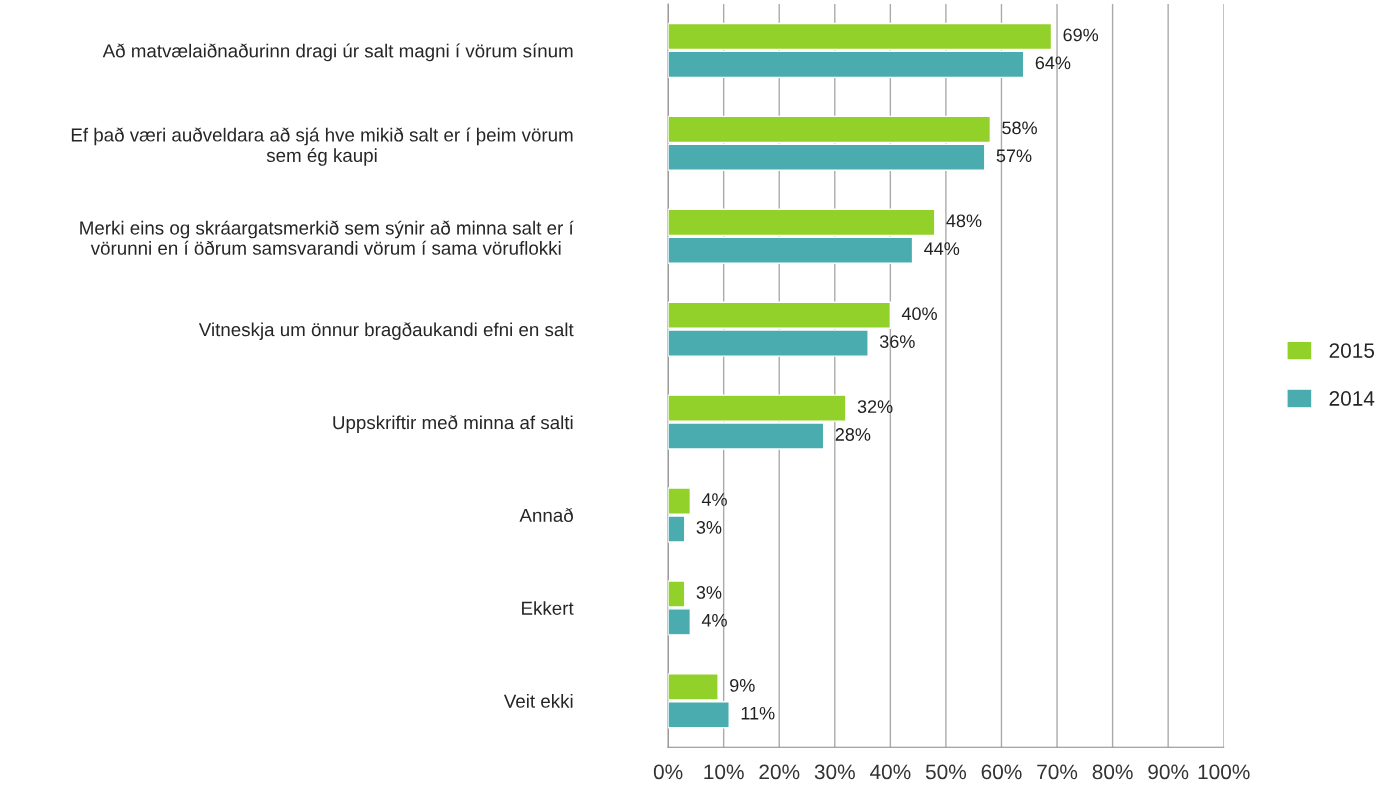 This screenshot has height=795, width=1389. I want to click on y-tick-label: Að matvælaiðnaðurinn dragi úr salt magni í vörum sínum, so click(337, 52).